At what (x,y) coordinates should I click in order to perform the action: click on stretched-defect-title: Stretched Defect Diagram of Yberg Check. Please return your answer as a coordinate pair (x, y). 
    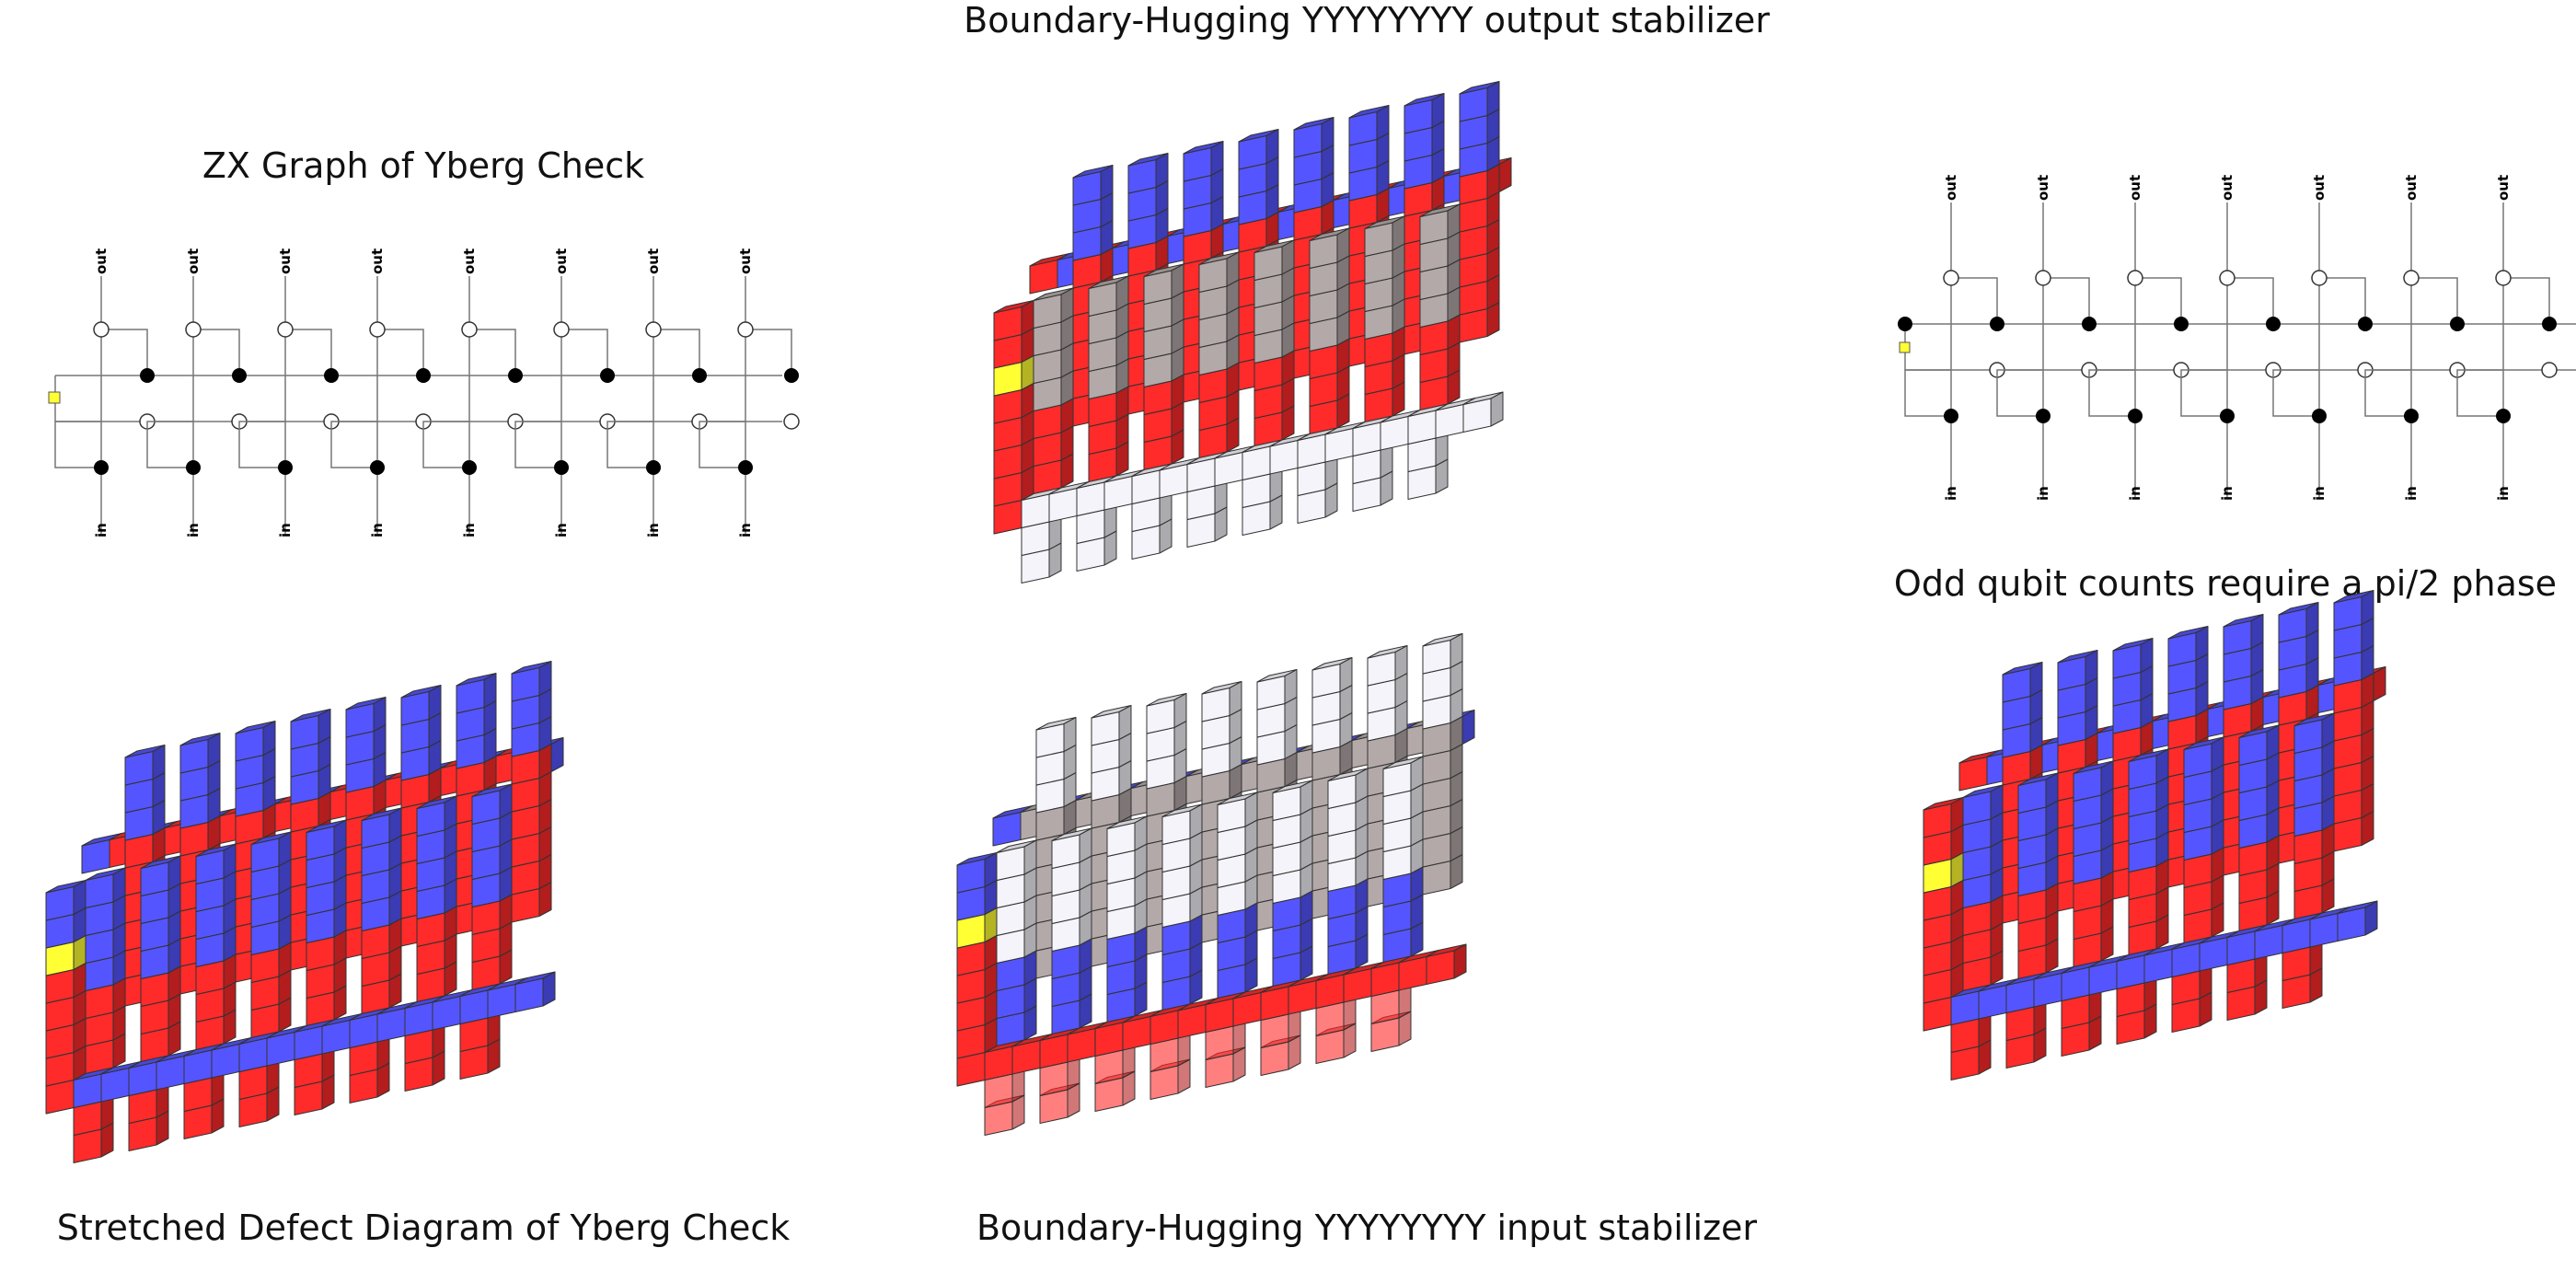
    Looking at the image, I should click on (424, 1227).